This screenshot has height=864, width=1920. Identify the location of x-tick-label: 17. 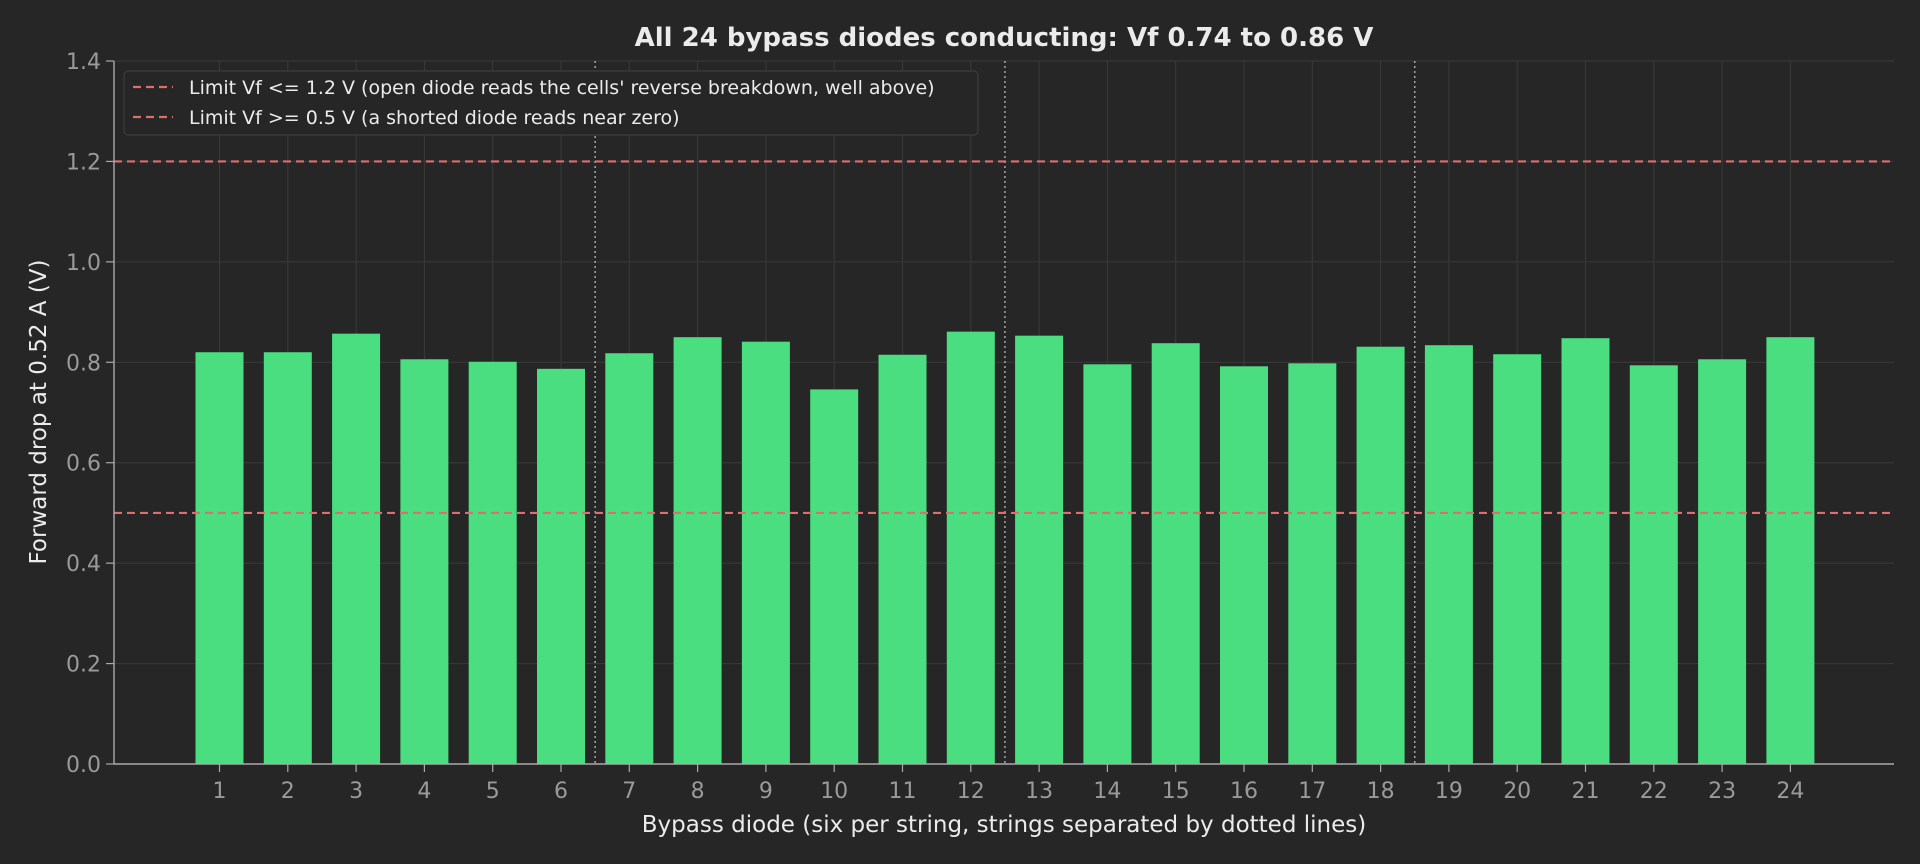
(1312, 791).